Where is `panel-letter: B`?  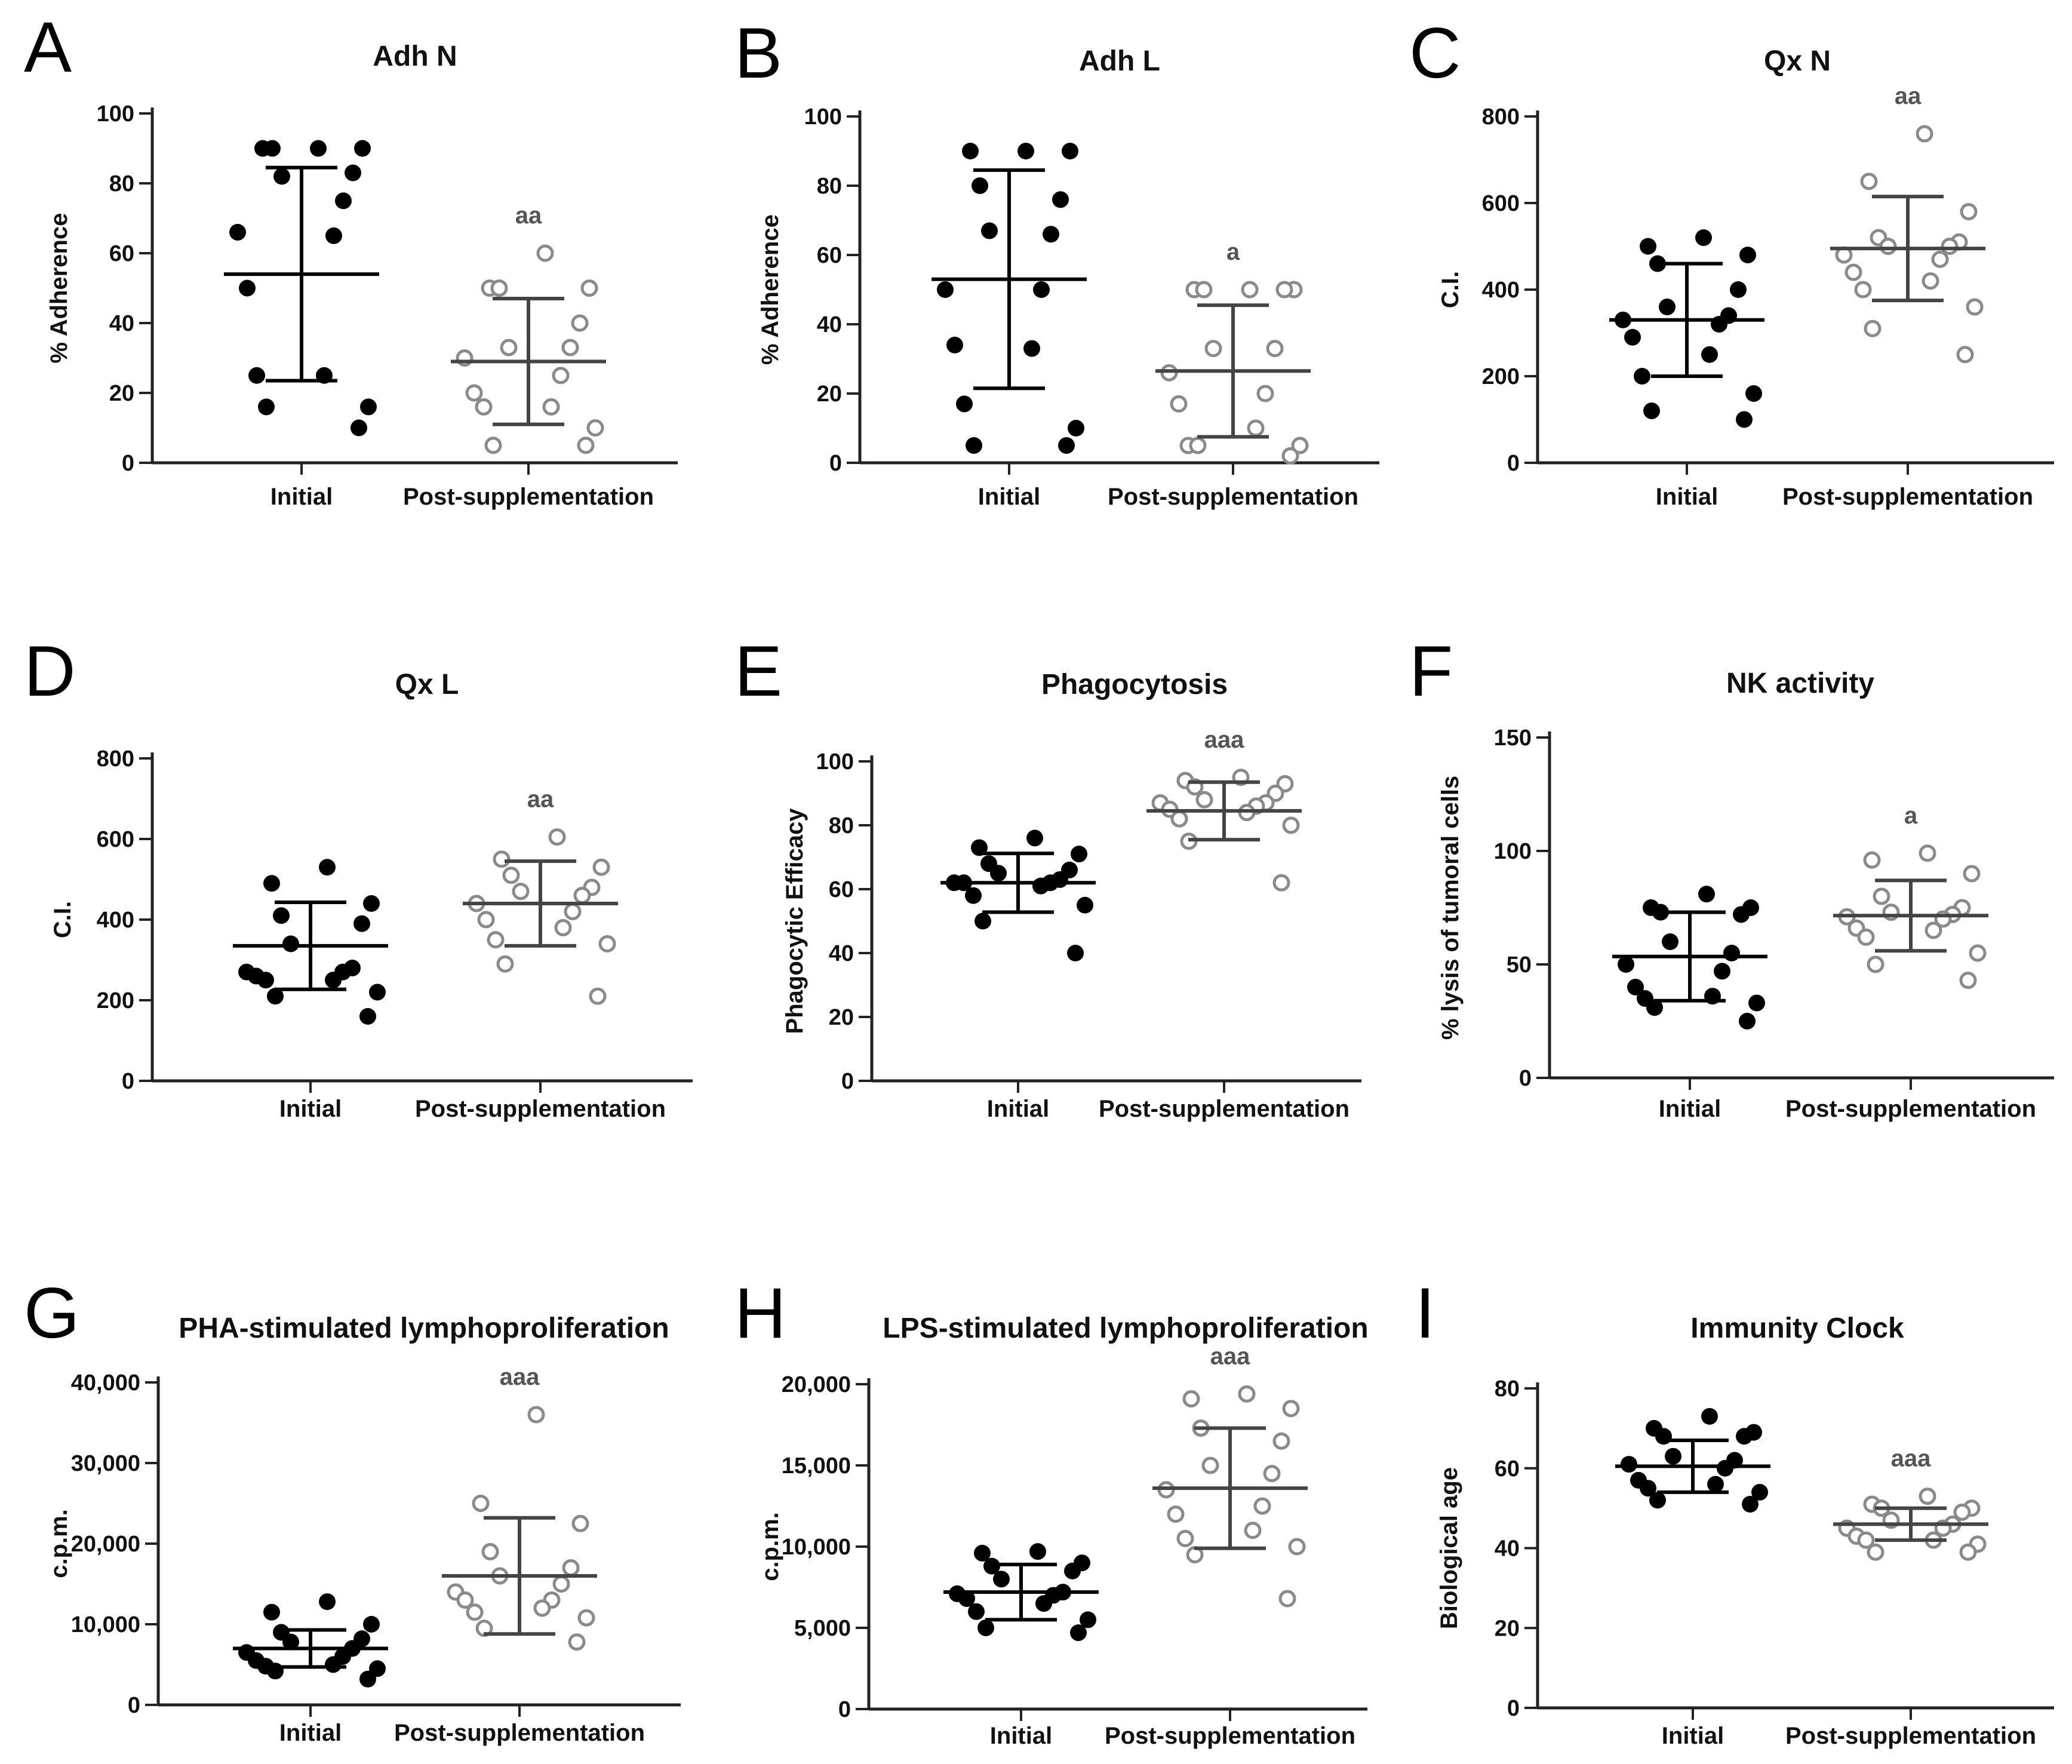 panel-letter: B is located at coordinates (758, 53).